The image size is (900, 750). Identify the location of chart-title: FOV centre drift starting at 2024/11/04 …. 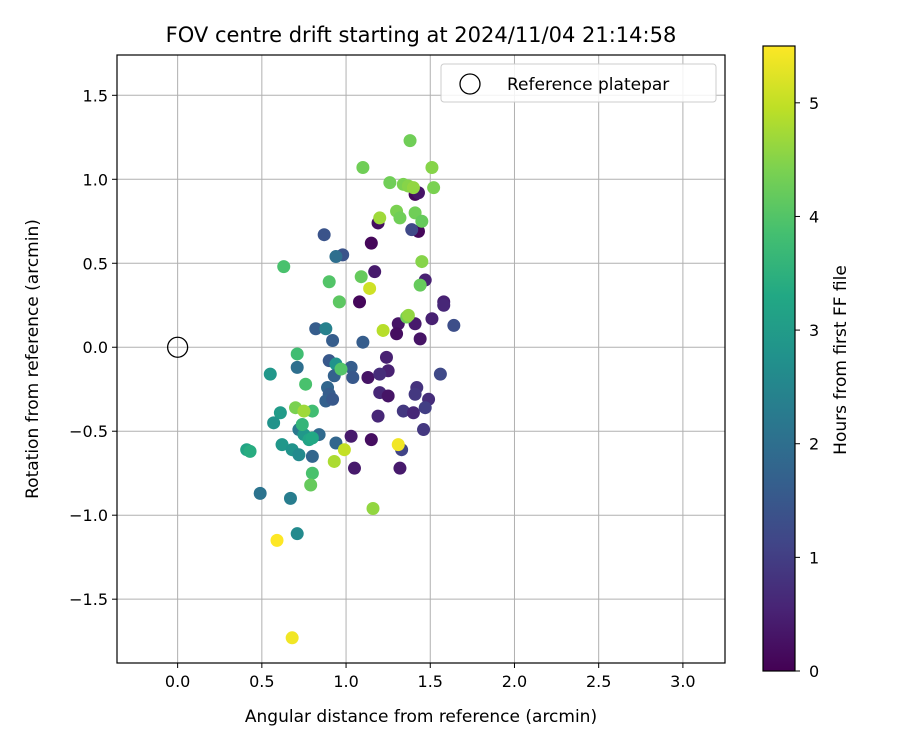
(421, 35).